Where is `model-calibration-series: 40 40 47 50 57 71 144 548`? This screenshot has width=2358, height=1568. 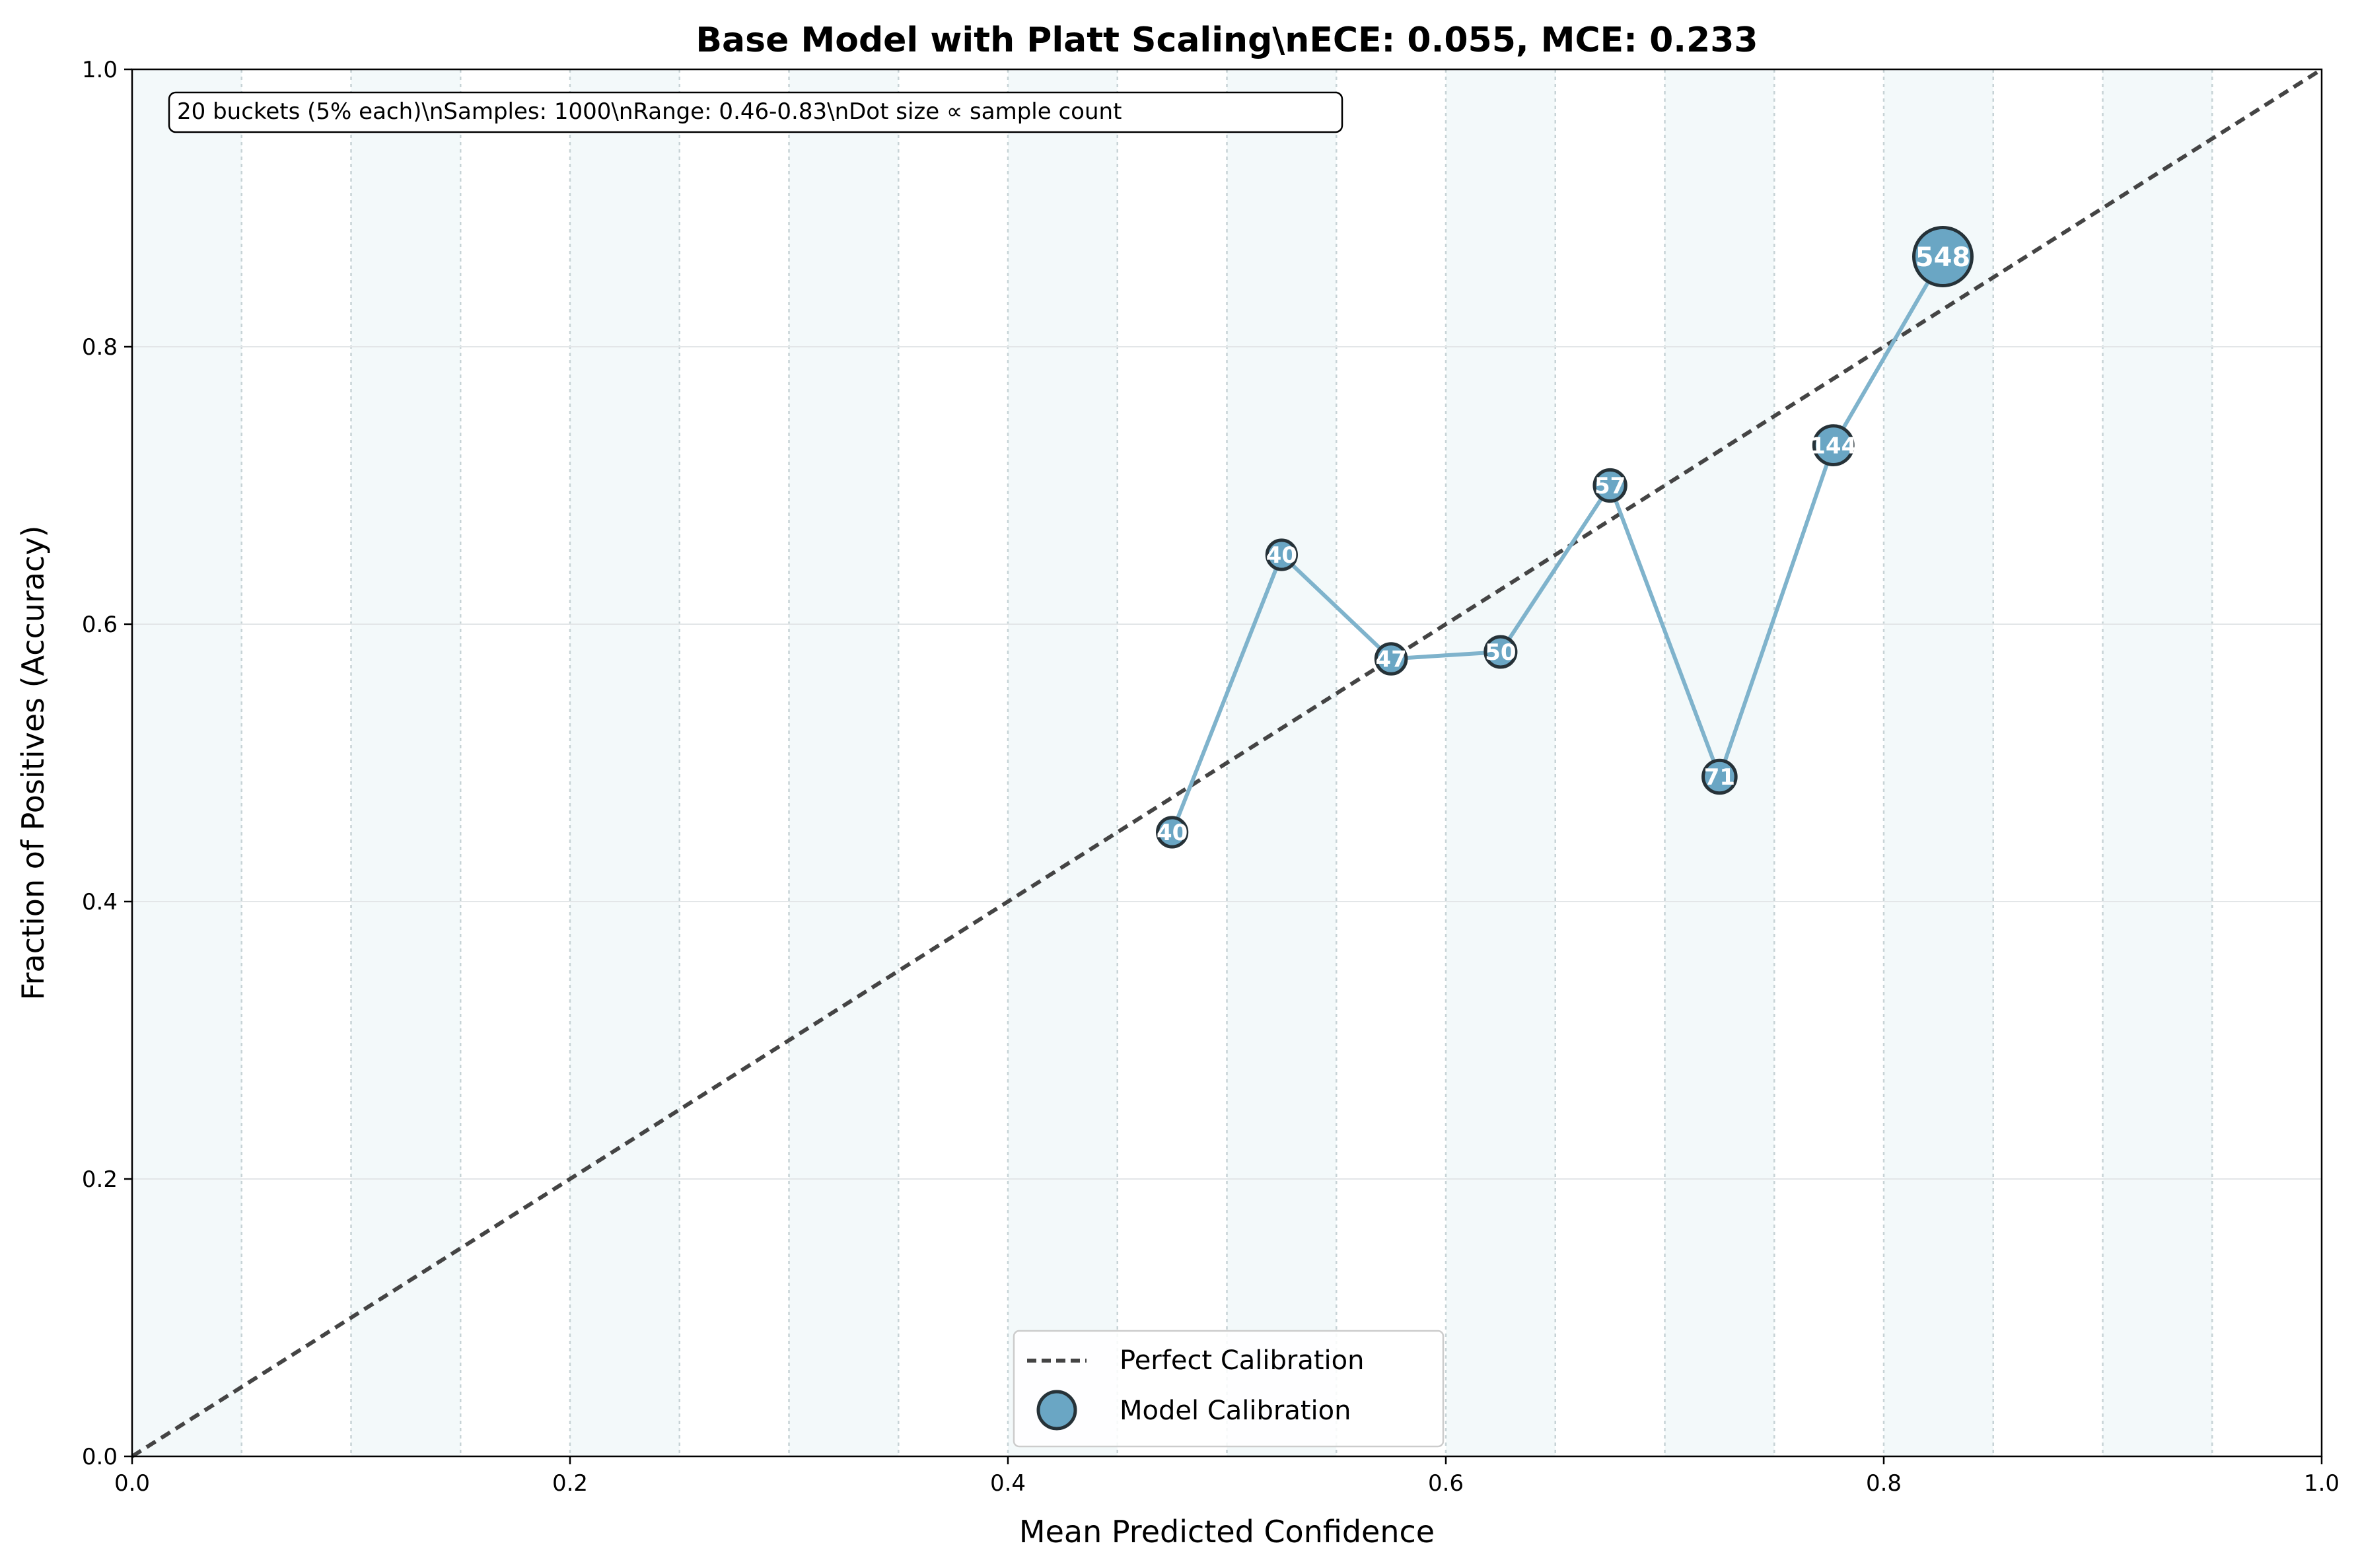
model-calibration-series: 40 40 47 50 57 71 144 548 is located at coordinates (1565, 537).